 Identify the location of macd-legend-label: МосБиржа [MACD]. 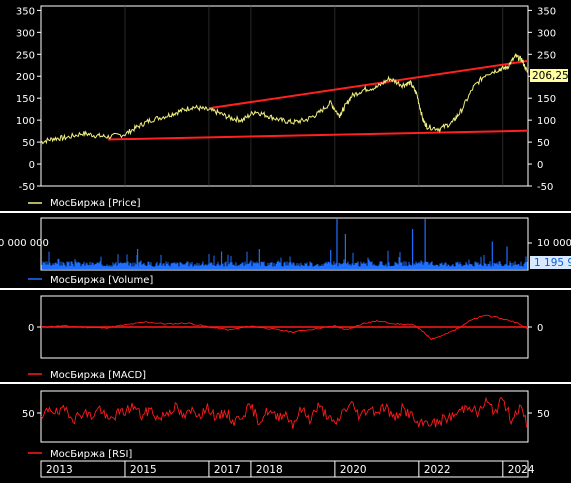
(98, 375).